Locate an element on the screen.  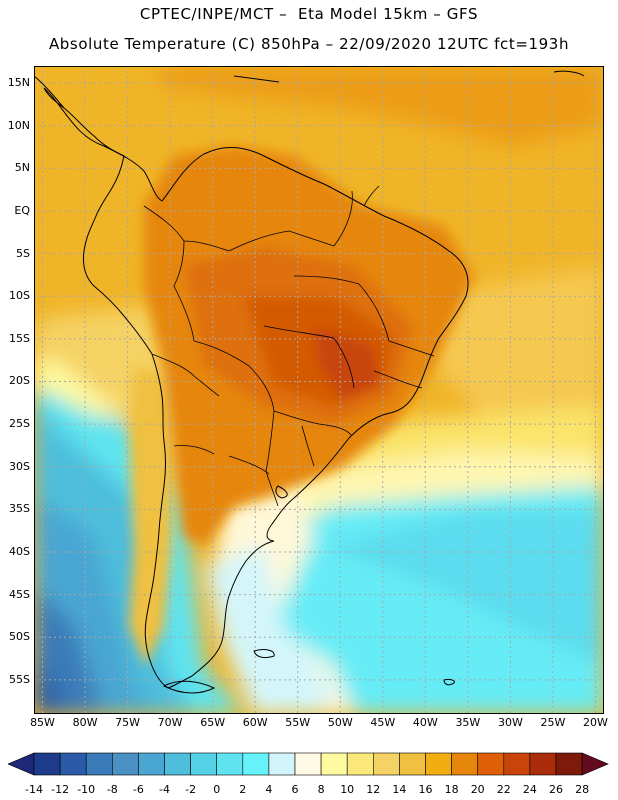
colorbar-tick-label: 0 is located at coordinates (217, 789).